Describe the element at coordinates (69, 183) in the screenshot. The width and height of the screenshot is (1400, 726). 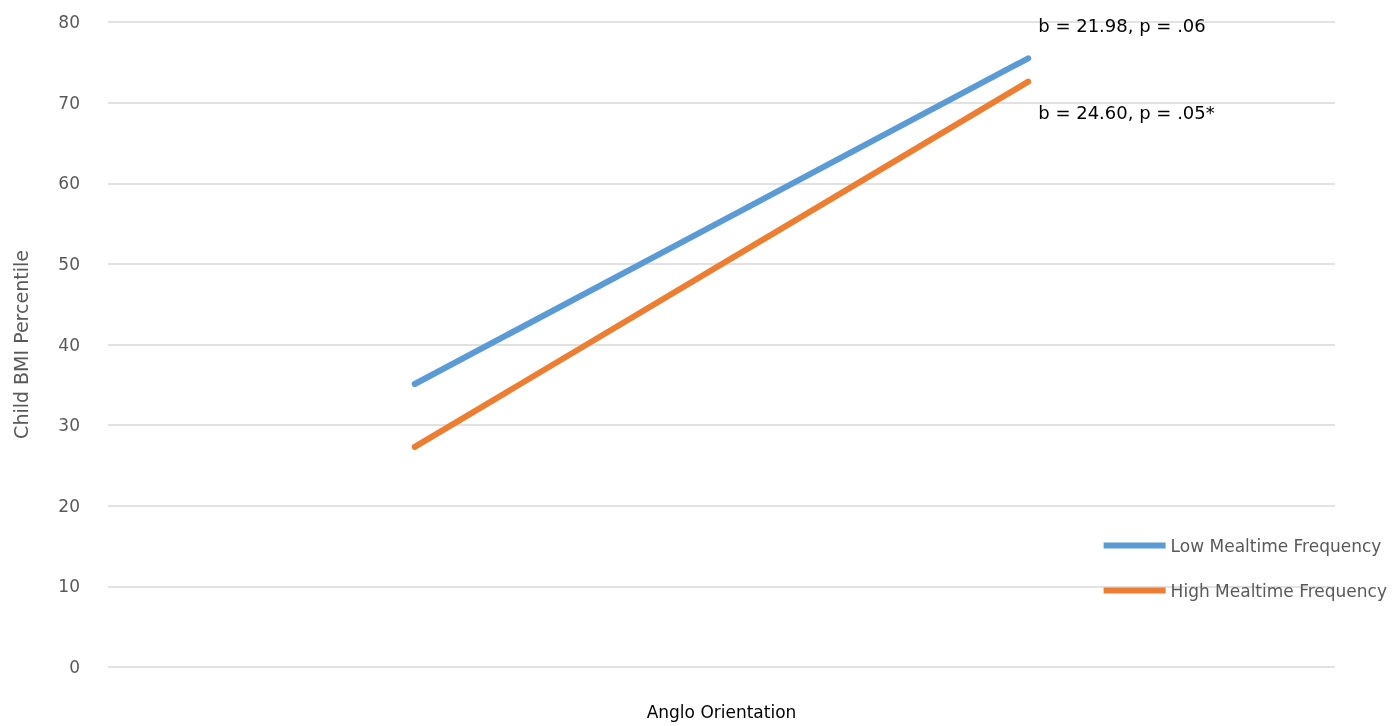
I see `y-tick-label: 60` at that location.